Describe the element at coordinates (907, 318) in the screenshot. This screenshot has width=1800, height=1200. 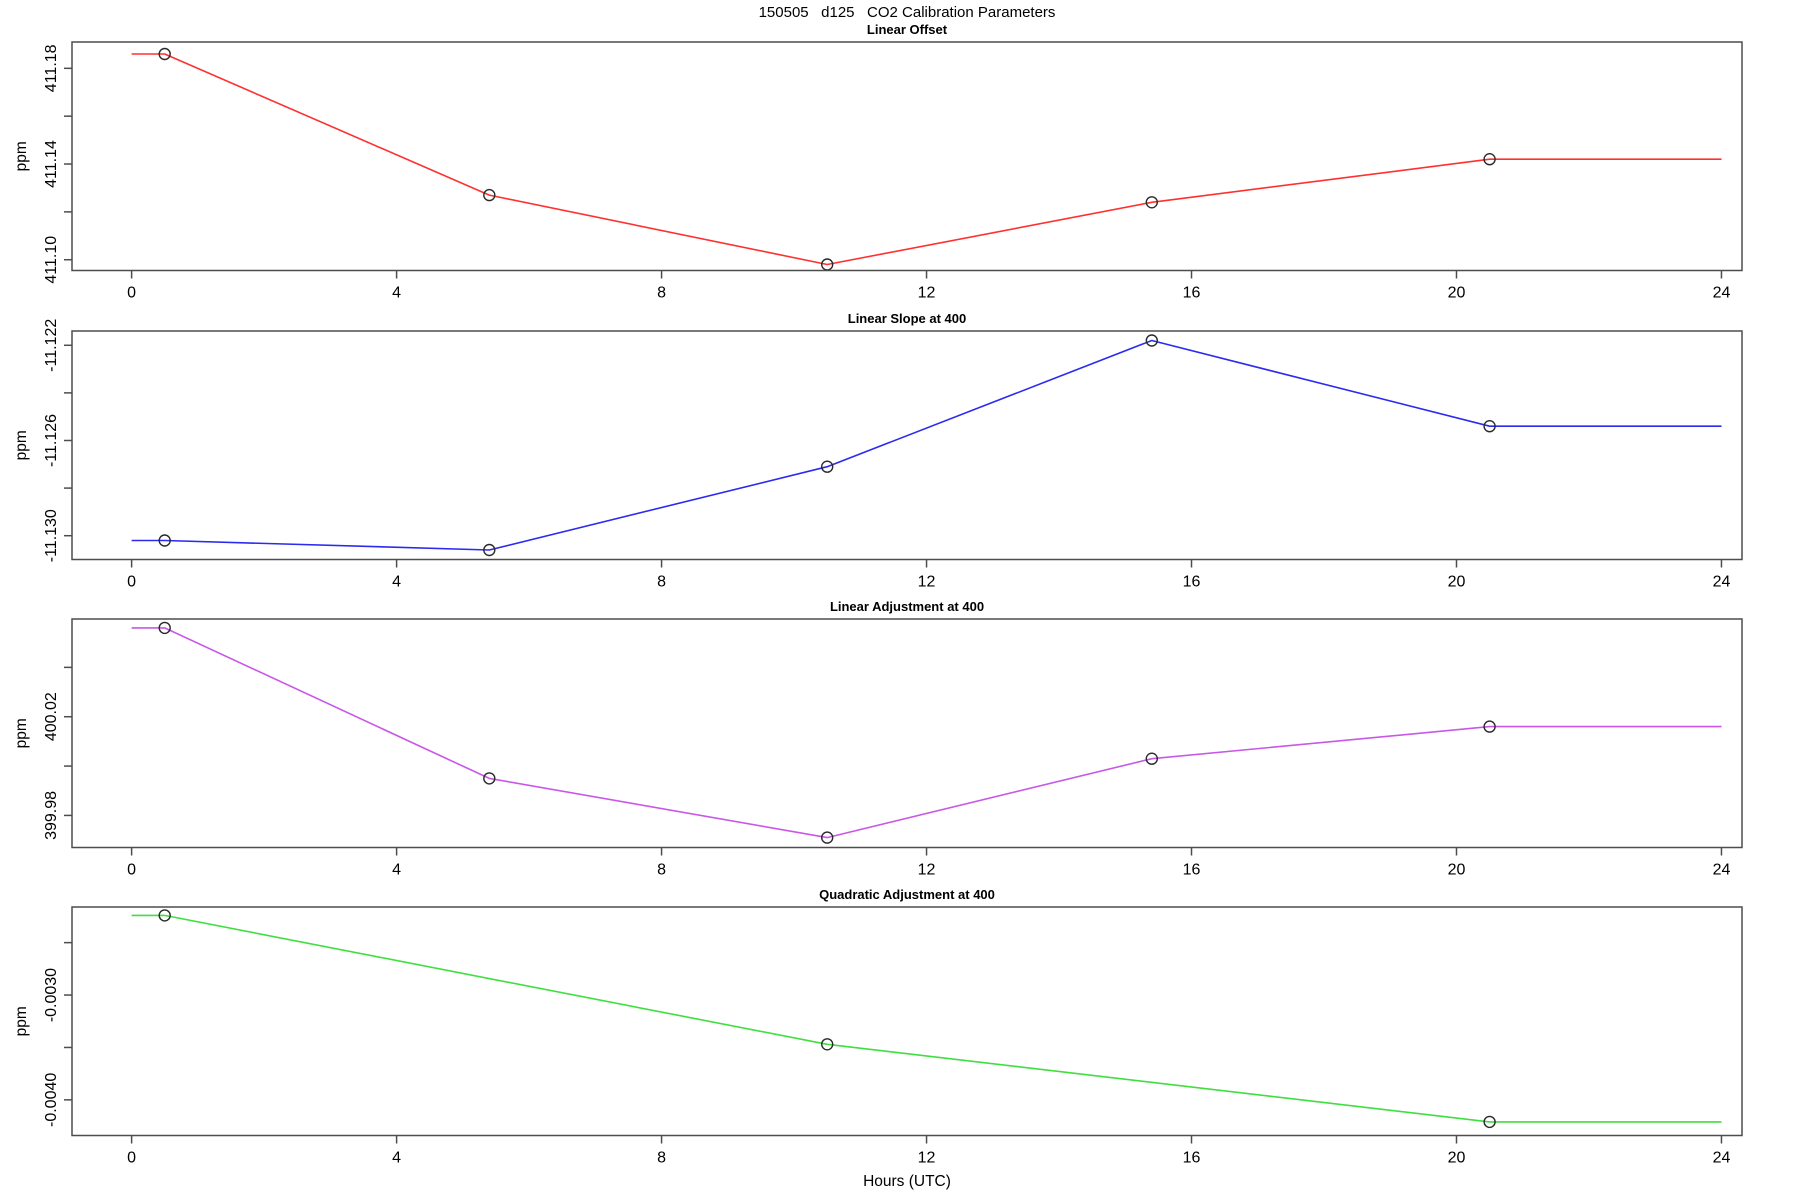
I see `panel-title: Linear Slope at 400` at that location.